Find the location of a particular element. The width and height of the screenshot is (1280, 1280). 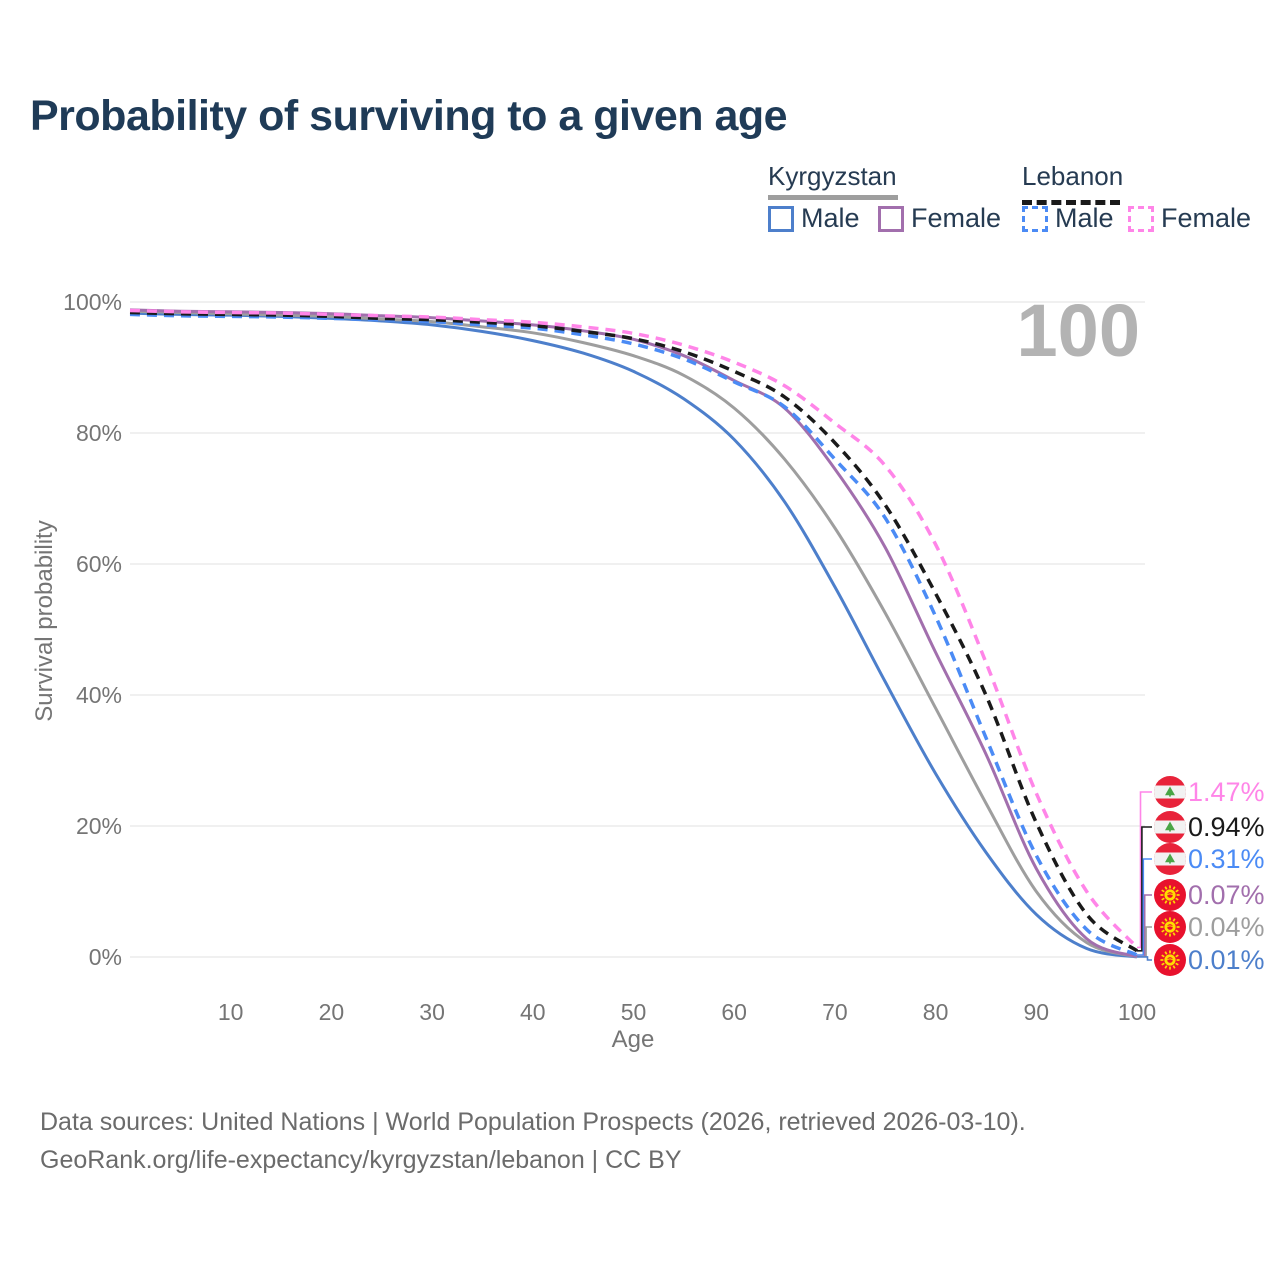

age-counter-watermark: 100 is located at coordinates (1078, 330).